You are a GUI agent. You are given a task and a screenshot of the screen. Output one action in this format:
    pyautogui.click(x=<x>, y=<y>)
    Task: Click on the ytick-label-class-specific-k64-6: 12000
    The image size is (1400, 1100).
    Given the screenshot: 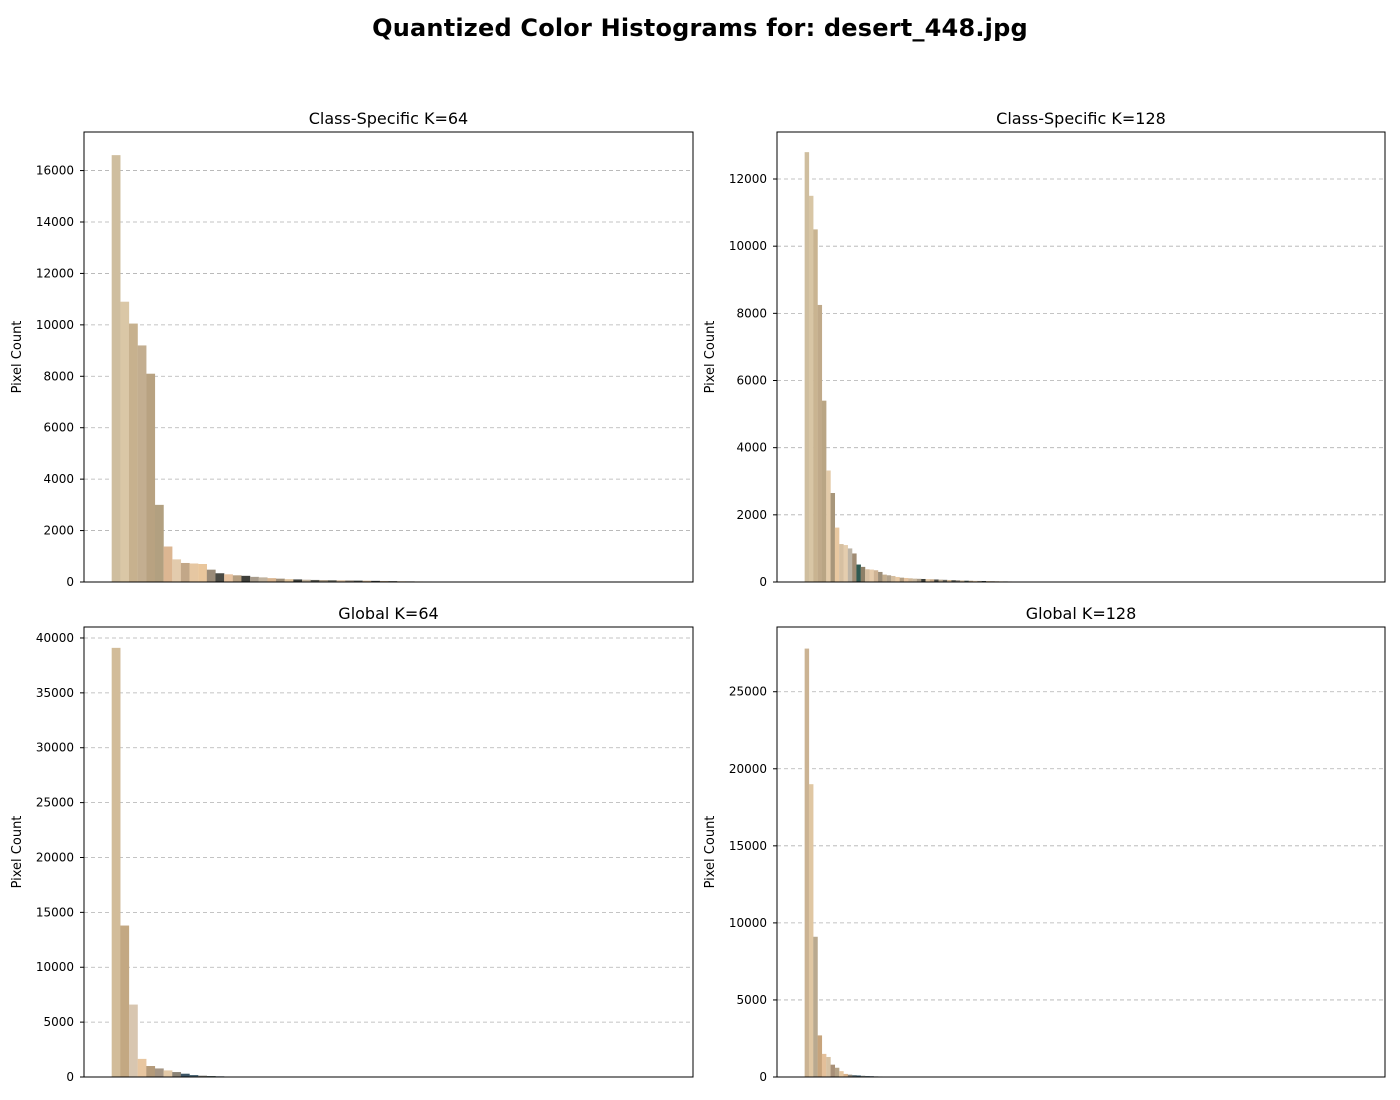 What is the action you would take?
    pyautogui.click(x=55, y=273)
    